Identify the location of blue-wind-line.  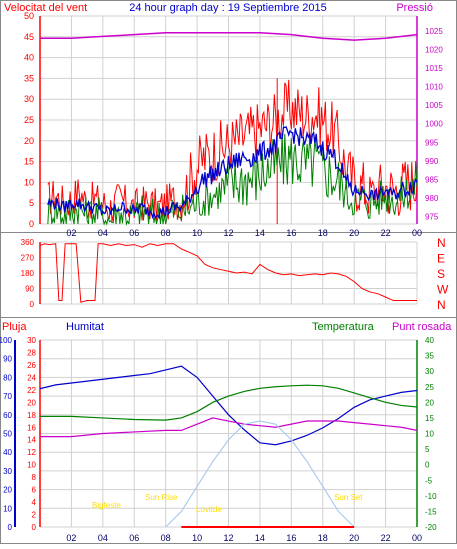
(232, 173).